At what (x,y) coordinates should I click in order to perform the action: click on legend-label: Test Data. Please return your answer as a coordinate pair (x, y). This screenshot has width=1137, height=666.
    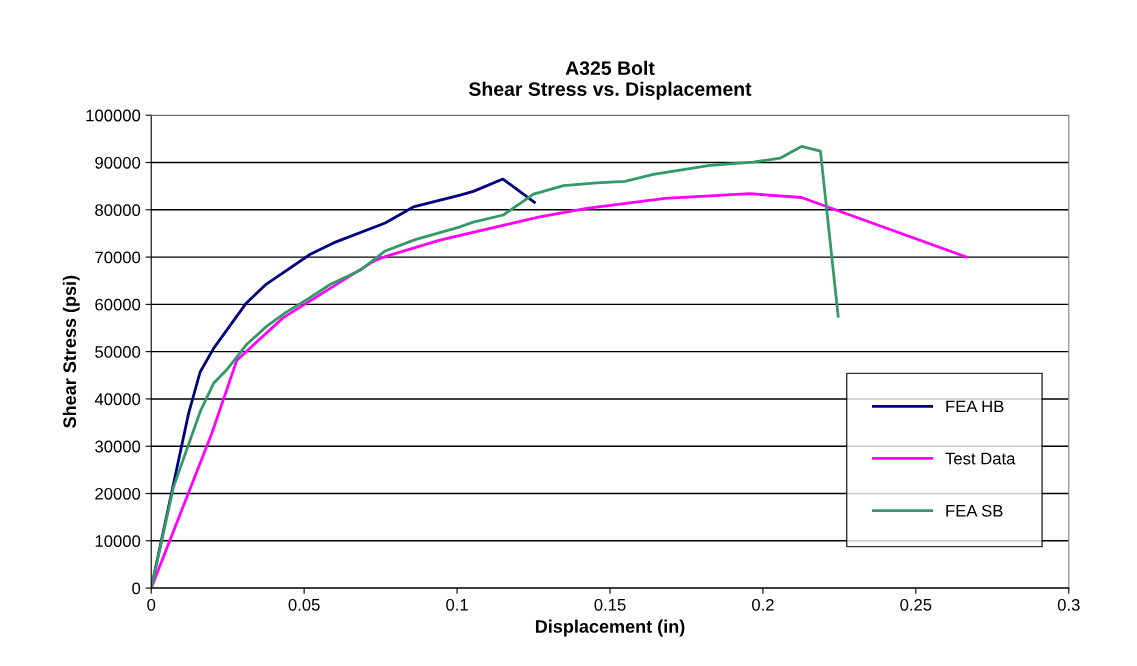
    Looking at the image, I should click on (980, 458).